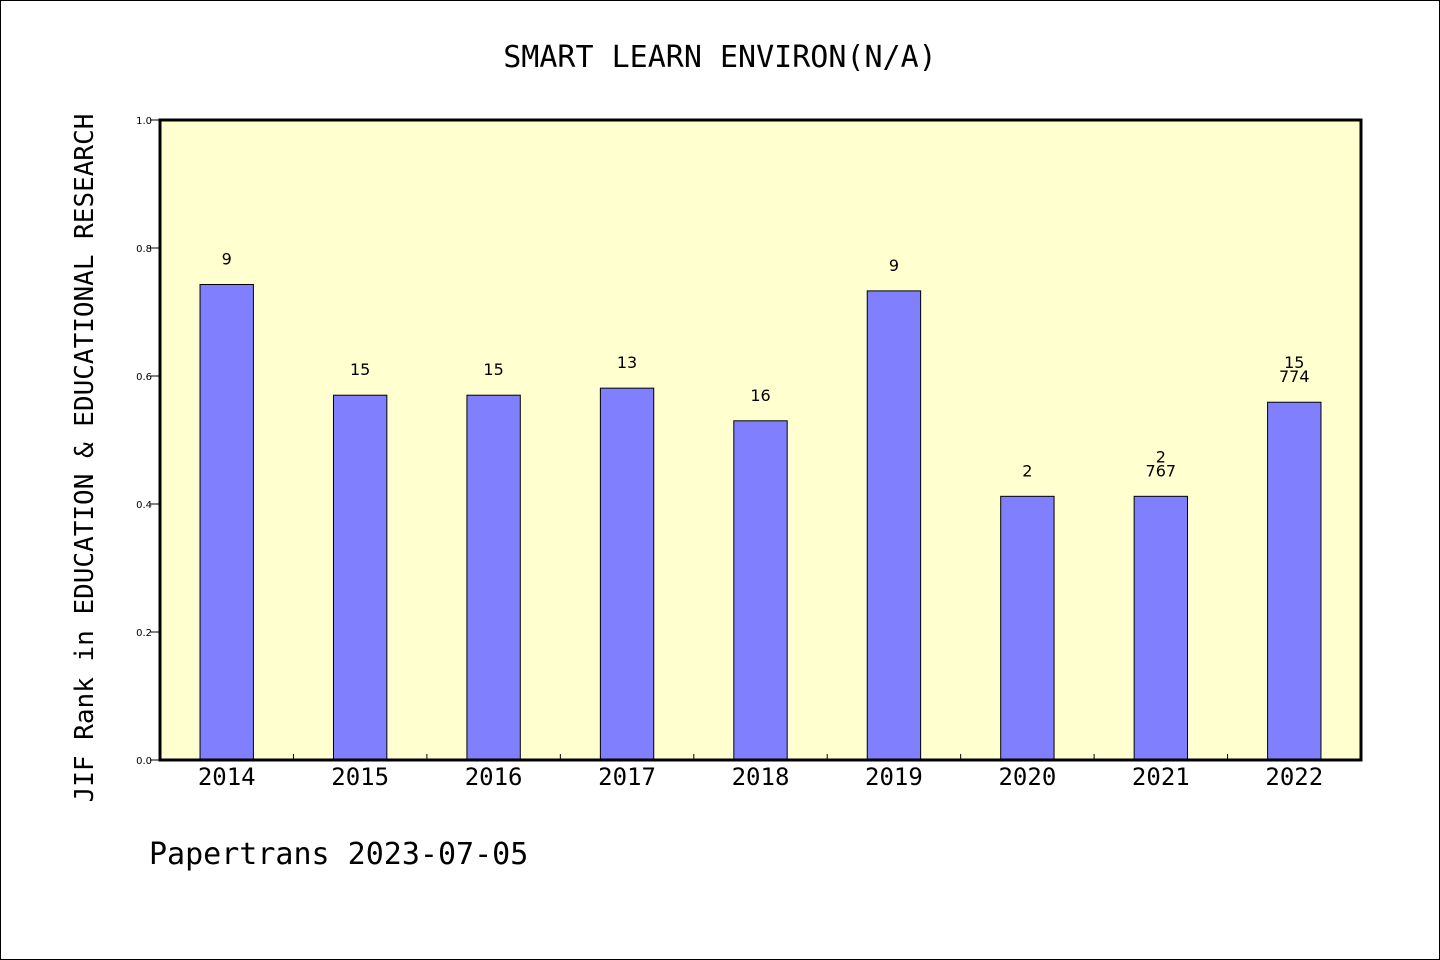 The height and width of the screenshot is (960, 1440). What do you see at coordinates (1027, 470) in the screenshot?
I see `bar-value-label-2020: 2` at bounding box center [1027, 470].